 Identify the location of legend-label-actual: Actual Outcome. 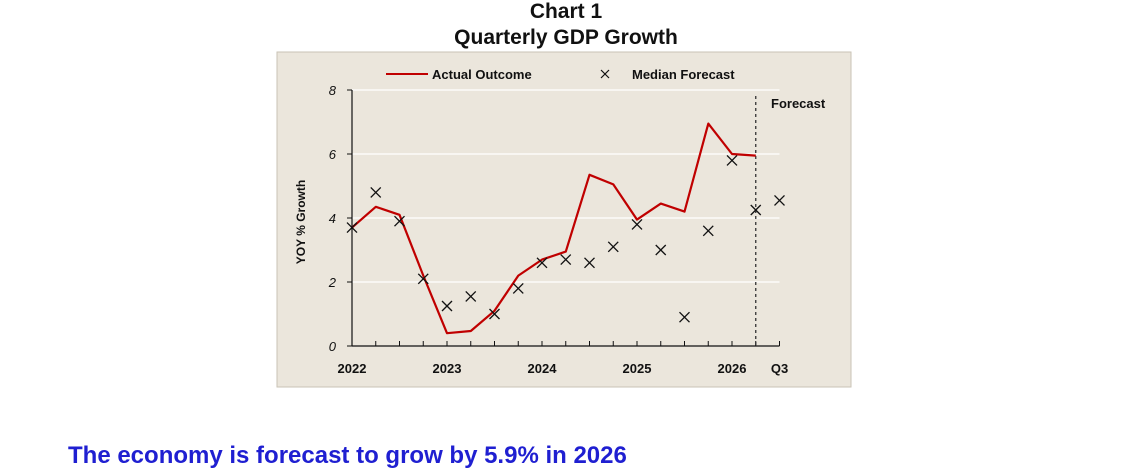
(482, 74).